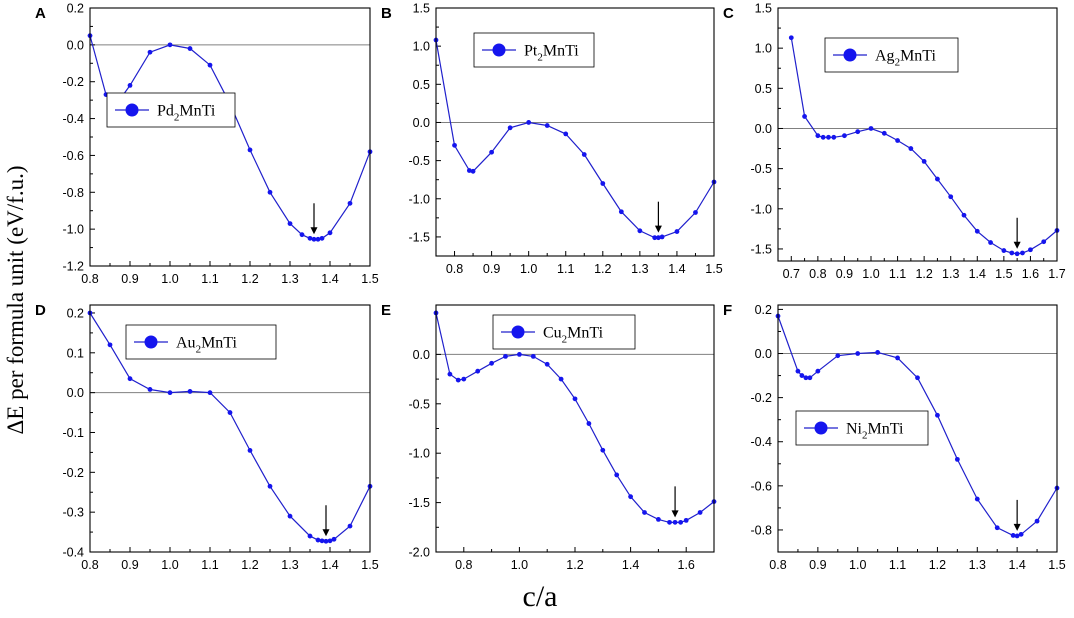  Describe the element at coordinates (73, 82) in the screenshot. I see `y-tick-label: -0.2` at that location.